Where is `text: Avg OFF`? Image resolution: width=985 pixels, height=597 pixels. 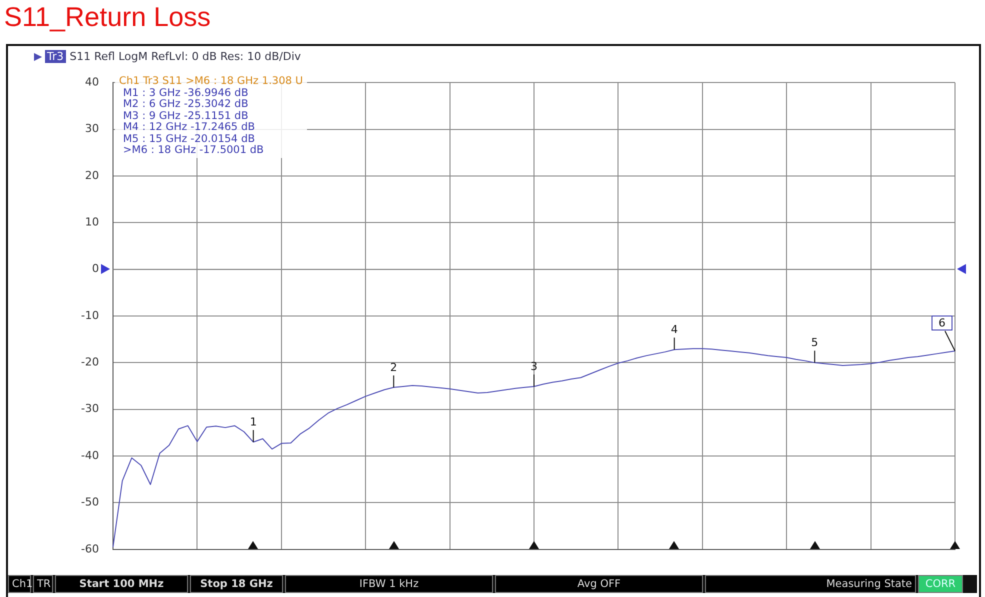
text: Avg OFF is located at coordinates (599, 584).